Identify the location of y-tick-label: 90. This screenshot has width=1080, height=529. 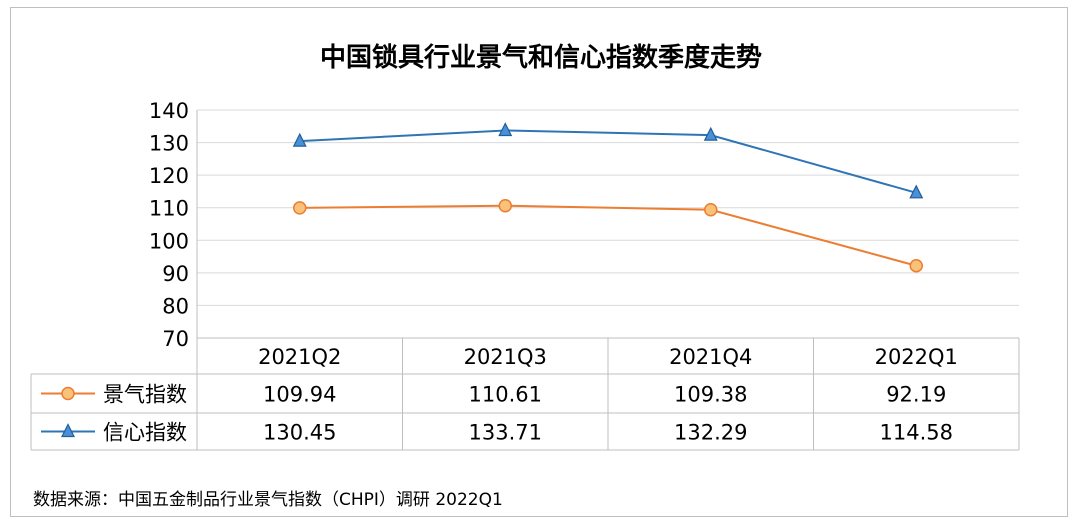
(175, 274).